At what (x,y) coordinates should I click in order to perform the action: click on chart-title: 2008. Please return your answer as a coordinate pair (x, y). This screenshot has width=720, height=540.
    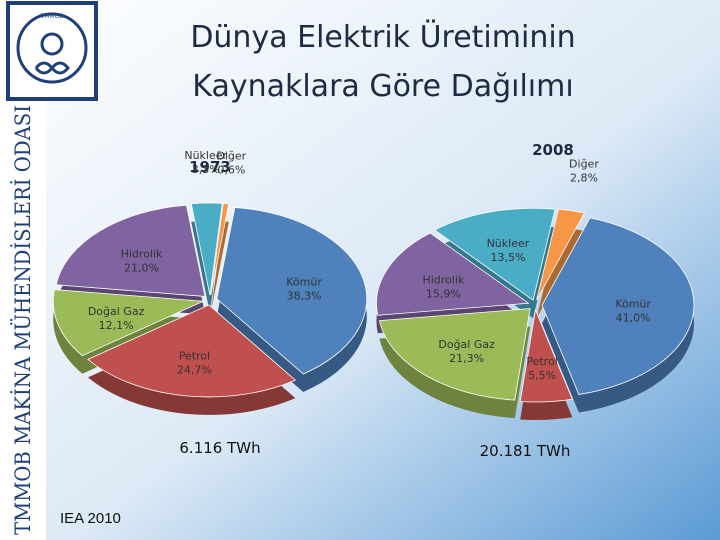
    Looking at the image, I should click on (553, 150).